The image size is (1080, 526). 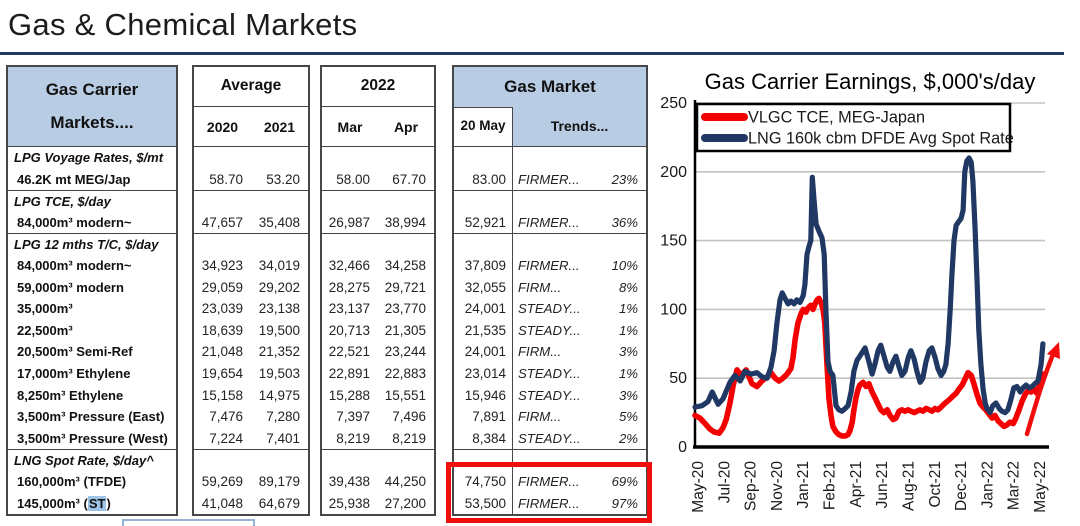 I want to click on value-mar: 20,713, so click(x=349, y=330).